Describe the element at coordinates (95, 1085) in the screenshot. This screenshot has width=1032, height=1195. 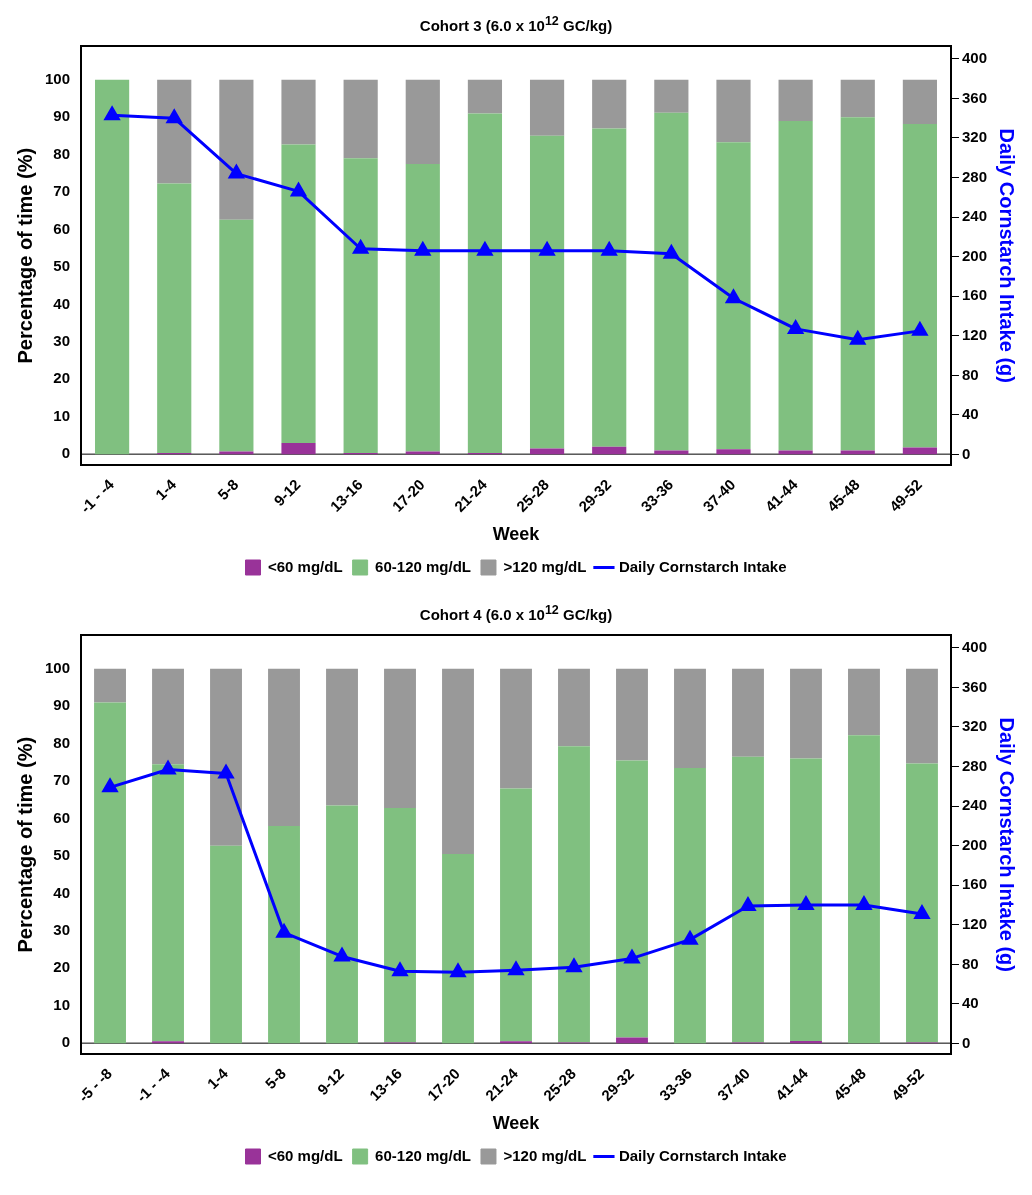
I see `x-tick-label: -5 - -8` at that location.